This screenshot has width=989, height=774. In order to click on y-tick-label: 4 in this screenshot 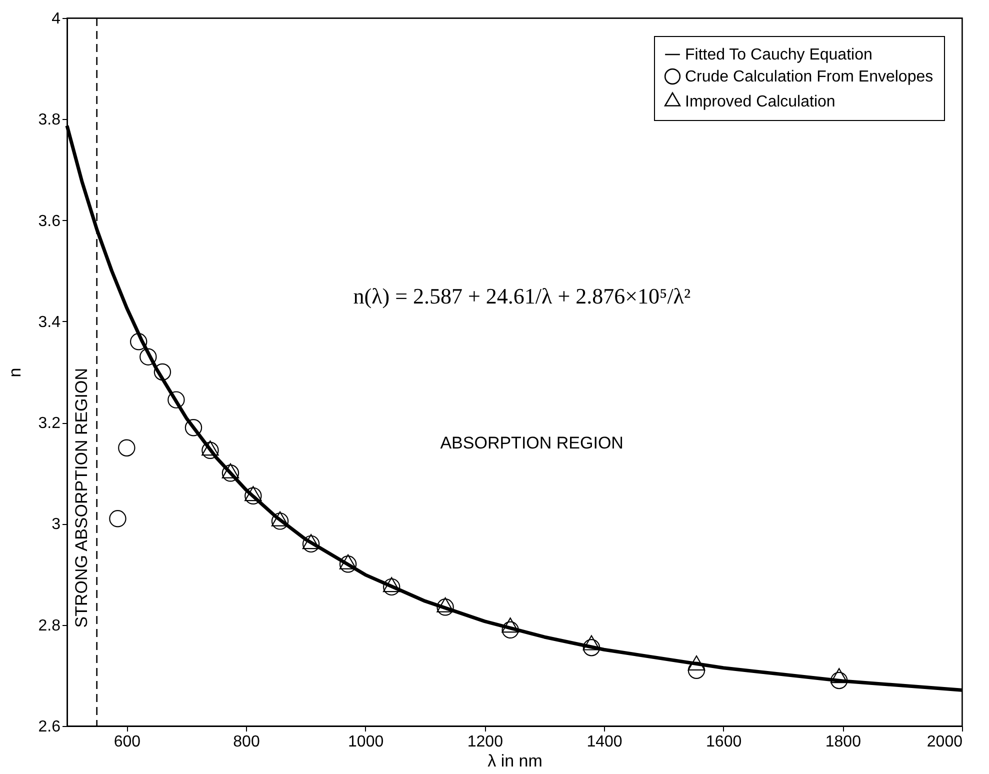, I will do `click(56, 19)`.